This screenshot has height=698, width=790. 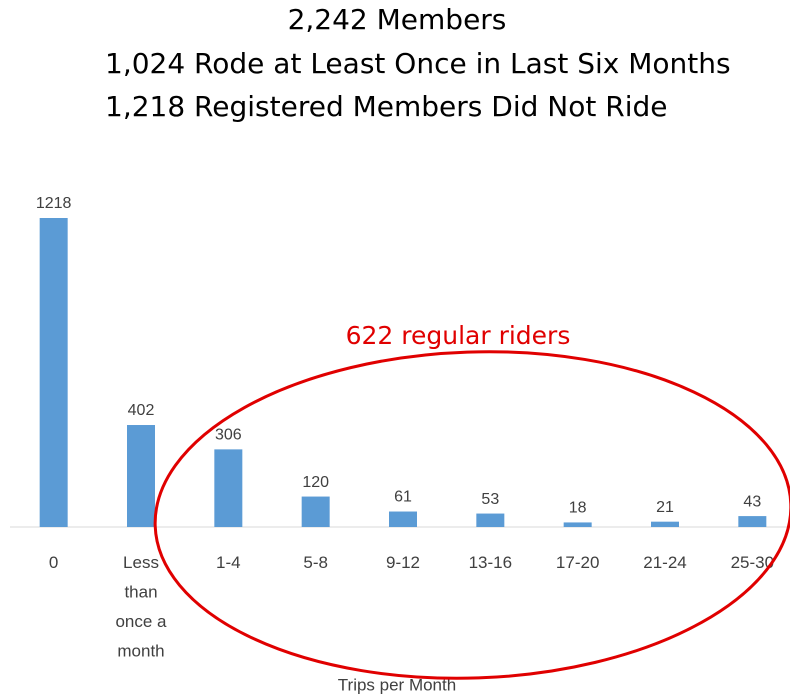 I want to click on x-tick-label: 0, so click(x=53, y=562).